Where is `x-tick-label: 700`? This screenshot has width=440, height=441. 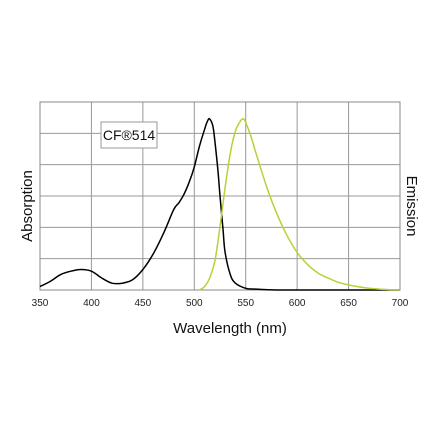 x-tick-label: 700 is located at coordinates (400, 303).